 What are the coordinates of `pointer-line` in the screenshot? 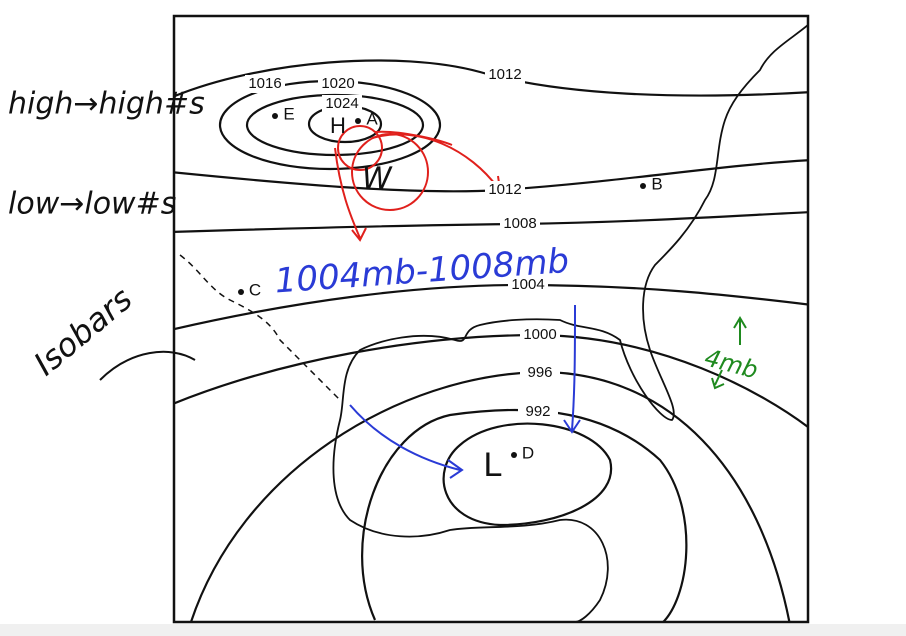 It's located at (147, 365).